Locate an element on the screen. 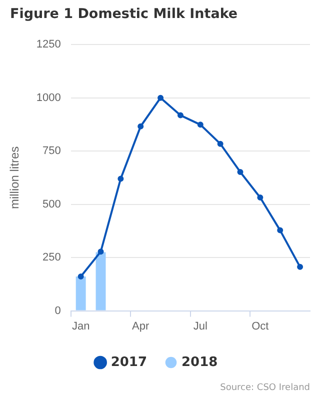 This screenshot has width=320, height=400. y-tick-label: 1250 is located at coordinates (48, 44).